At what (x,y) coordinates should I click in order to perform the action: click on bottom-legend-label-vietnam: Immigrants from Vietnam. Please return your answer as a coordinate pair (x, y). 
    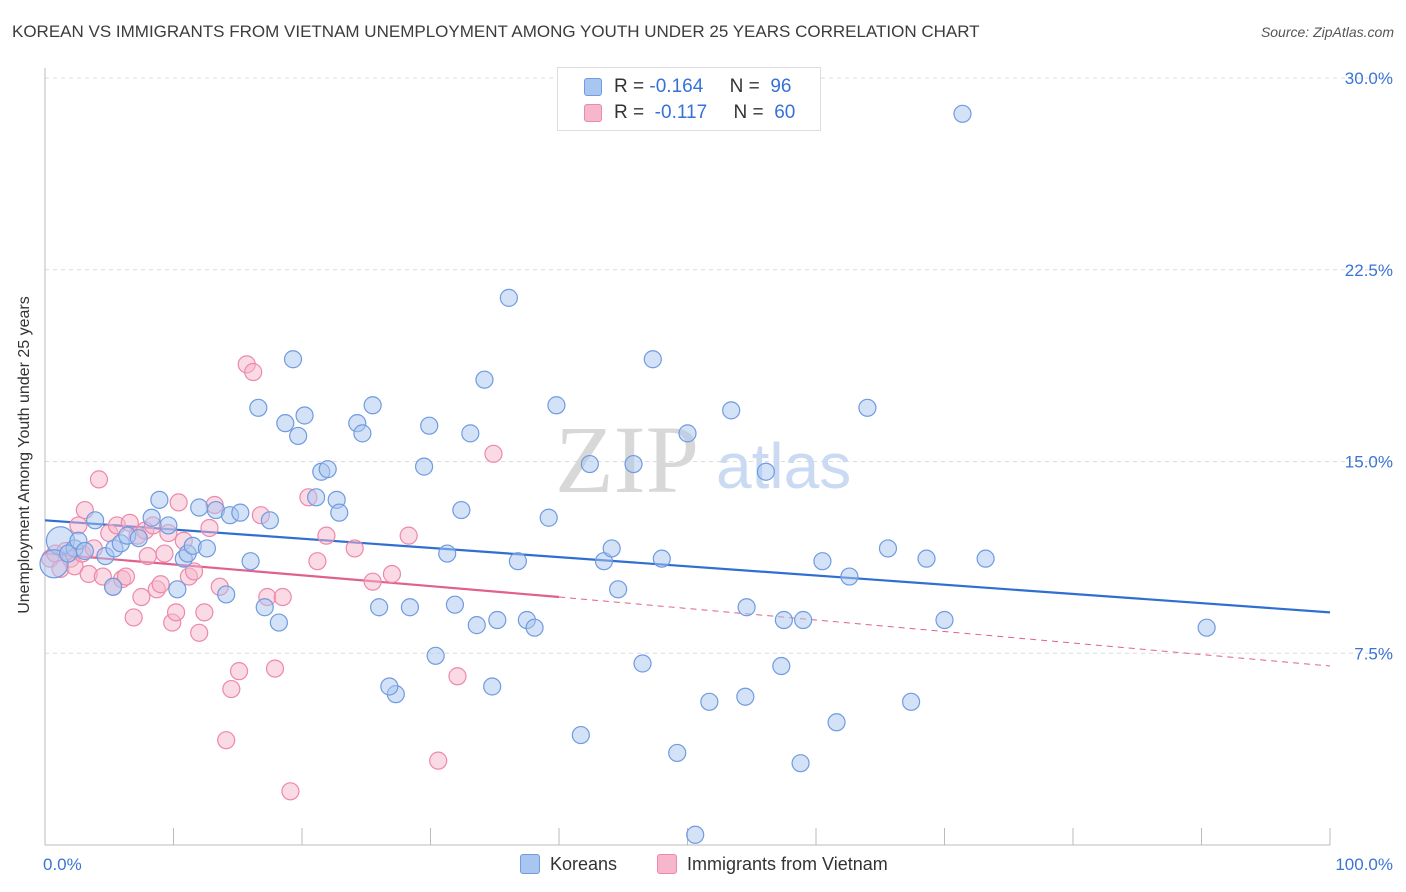
    Looking at the image, I should click on (787, 863).